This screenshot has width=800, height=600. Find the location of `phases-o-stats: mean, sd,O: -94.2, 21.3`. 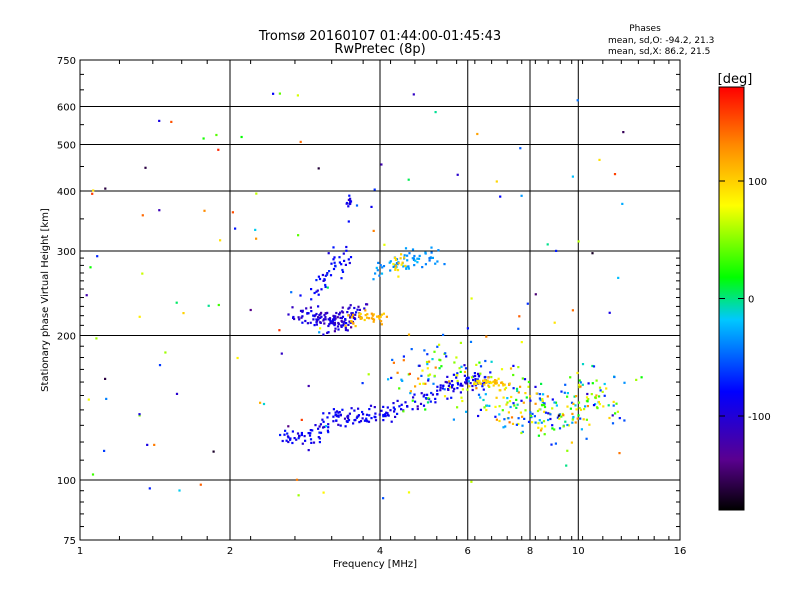

phases-o-stats: mean, sd,O: -94.2, 21.3 is located at coordinates (661, 41).